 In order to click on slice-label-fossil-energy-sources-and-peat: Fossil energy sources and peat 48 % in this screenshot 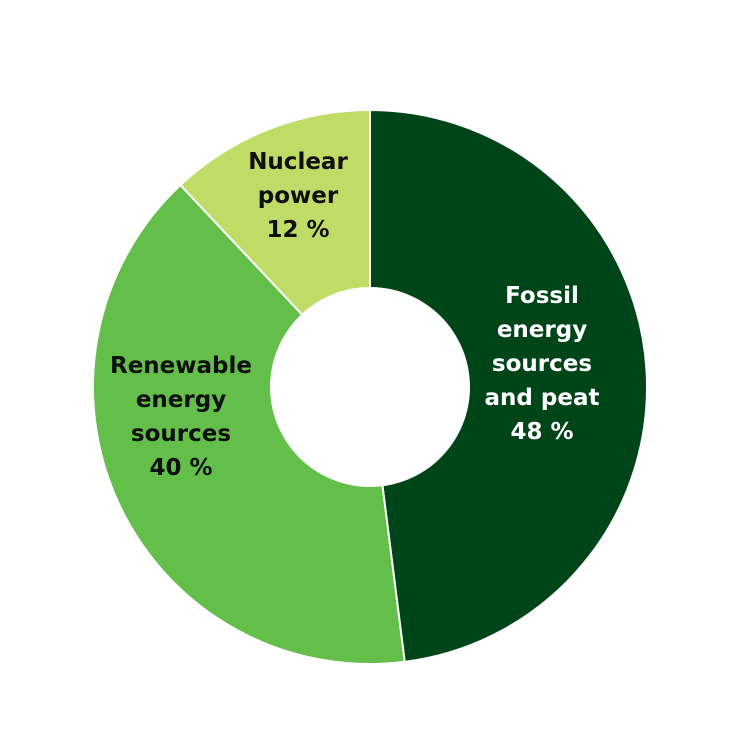, I will do `click(542, 364)`.